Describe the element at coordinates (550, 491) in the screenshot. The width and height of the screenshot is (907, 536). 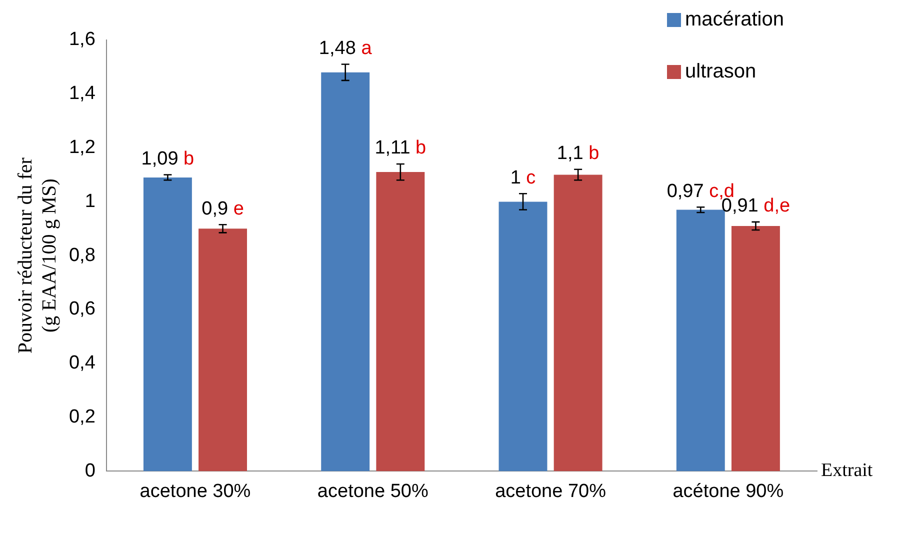
I see `x-tick-label: acetone 70%` at that location.